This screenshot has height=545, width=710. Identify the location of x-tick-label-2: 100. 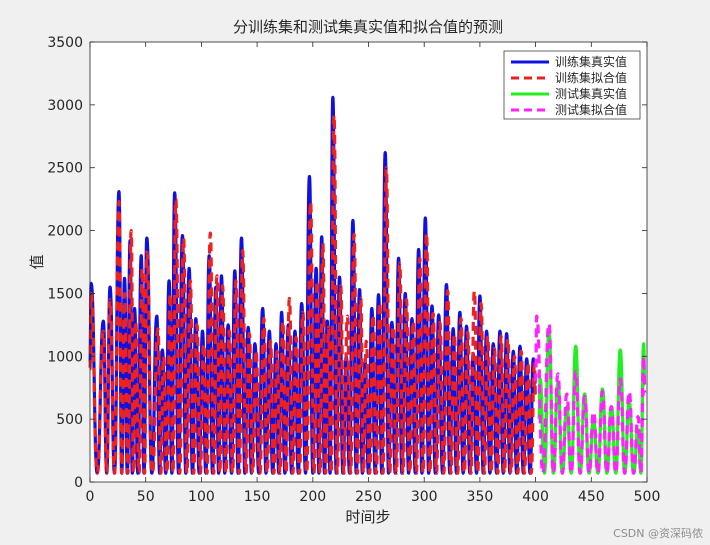
(201, 497).